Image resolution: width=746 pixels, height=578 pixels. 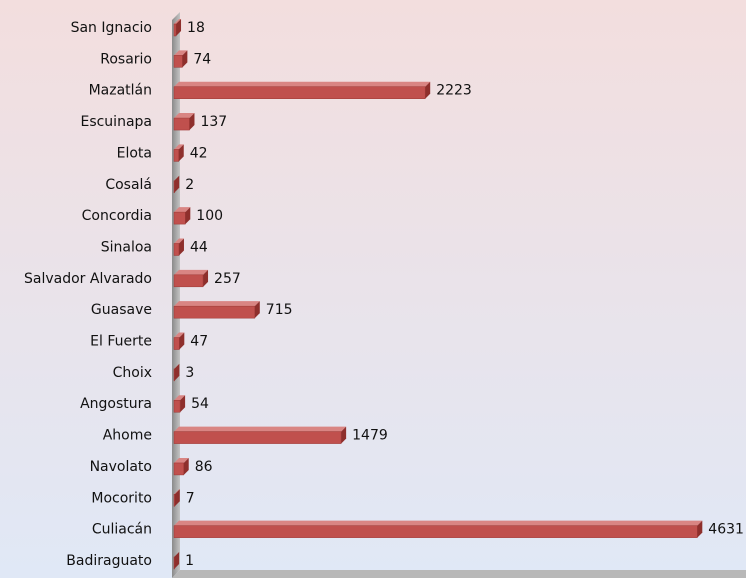 I want to click on floor, so click(x=459, y=574).